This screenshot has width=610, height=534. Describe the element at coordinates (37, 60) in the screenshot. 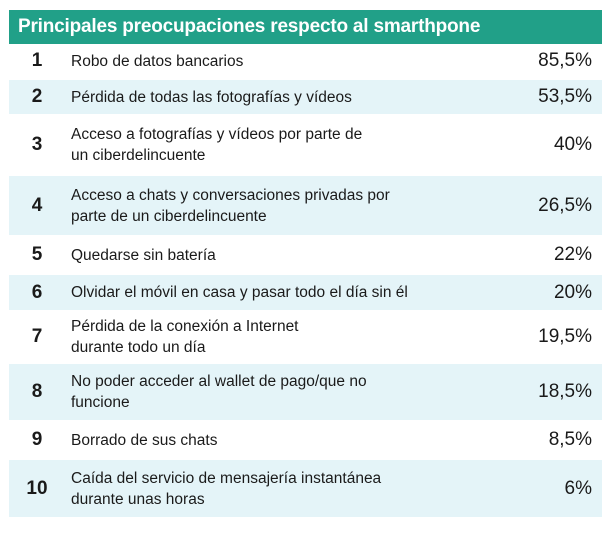

I see `rank-number: 1` at that location.